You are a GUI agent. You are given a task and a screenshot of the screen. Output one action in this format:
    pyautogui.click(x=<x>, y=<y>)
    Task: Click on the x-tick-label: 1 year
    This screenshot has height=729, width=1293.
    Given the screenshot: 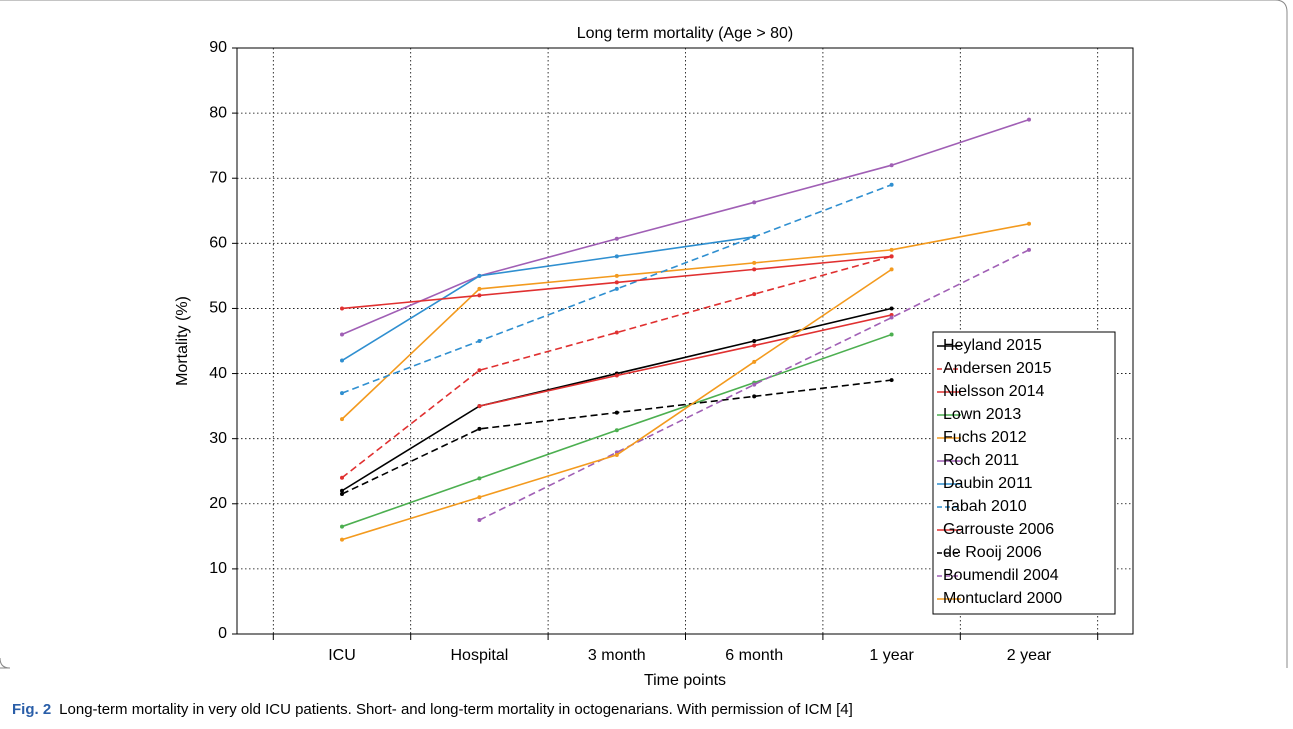 What is the action you would take?
    pyautogui.click(x=891, y=655)
    